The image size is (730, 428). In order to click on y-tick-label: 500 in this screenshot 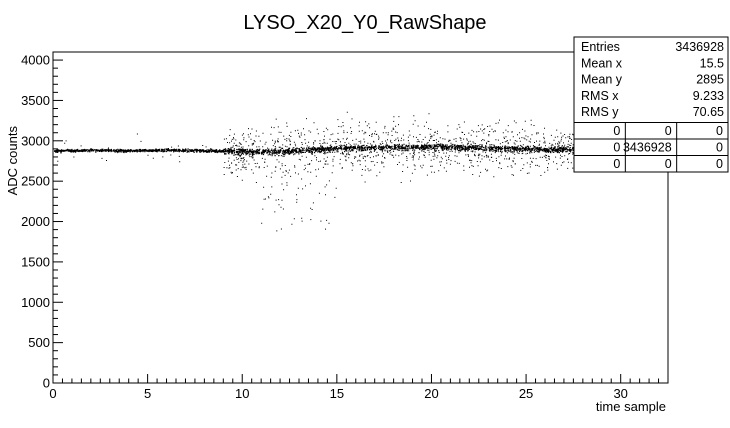, I will do `click(39, 342)`.